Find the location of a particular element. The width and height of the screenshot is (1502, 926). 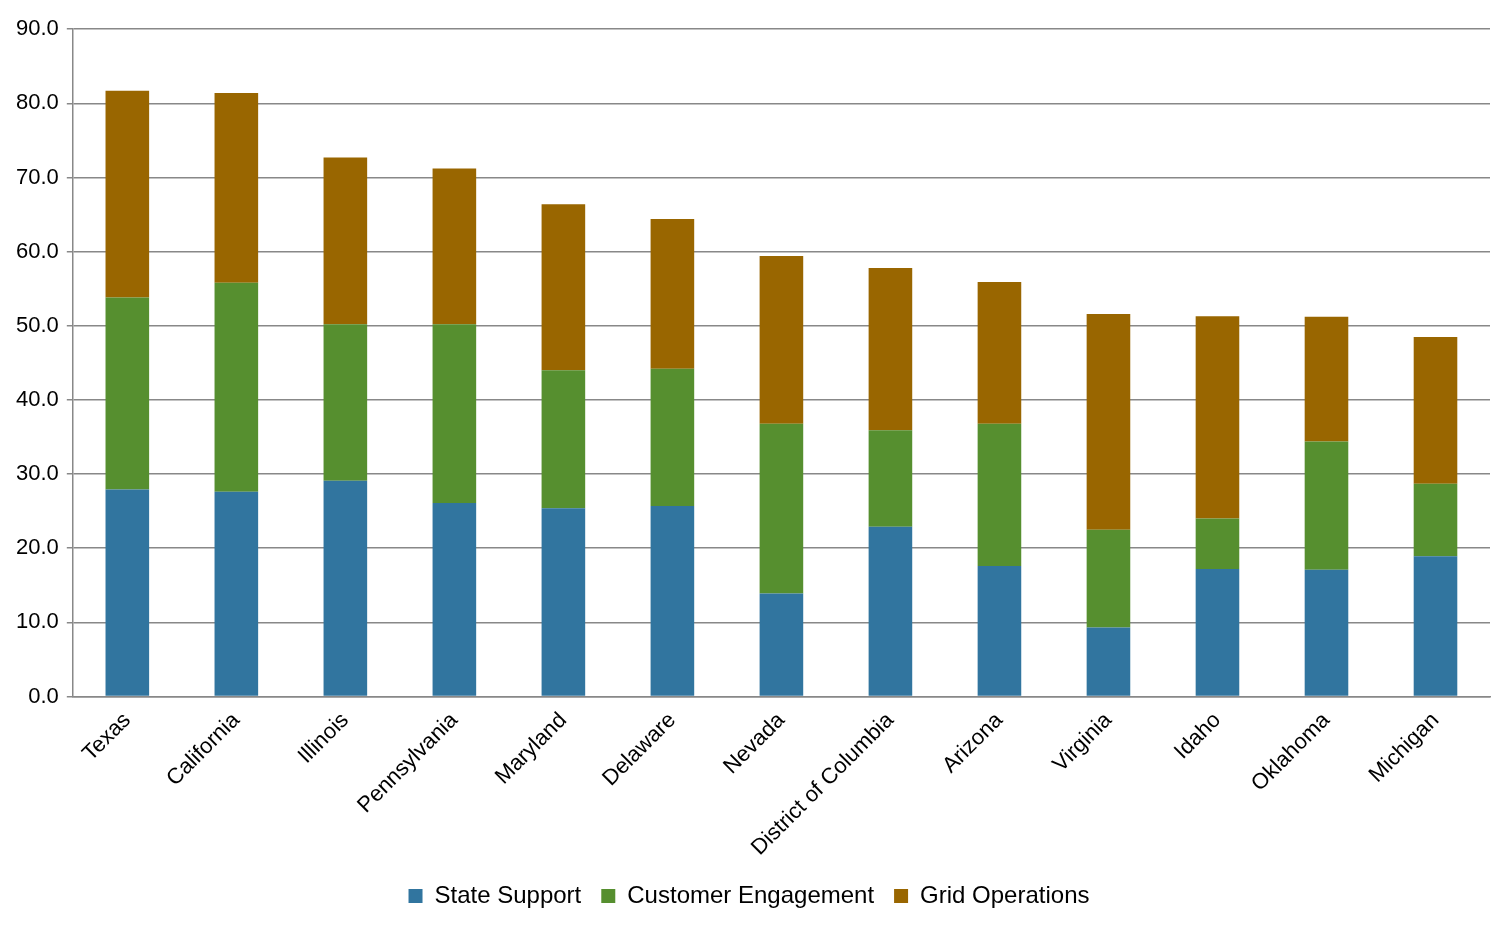

y-tick-label: 20.0 is located at coordinates (37, 547).